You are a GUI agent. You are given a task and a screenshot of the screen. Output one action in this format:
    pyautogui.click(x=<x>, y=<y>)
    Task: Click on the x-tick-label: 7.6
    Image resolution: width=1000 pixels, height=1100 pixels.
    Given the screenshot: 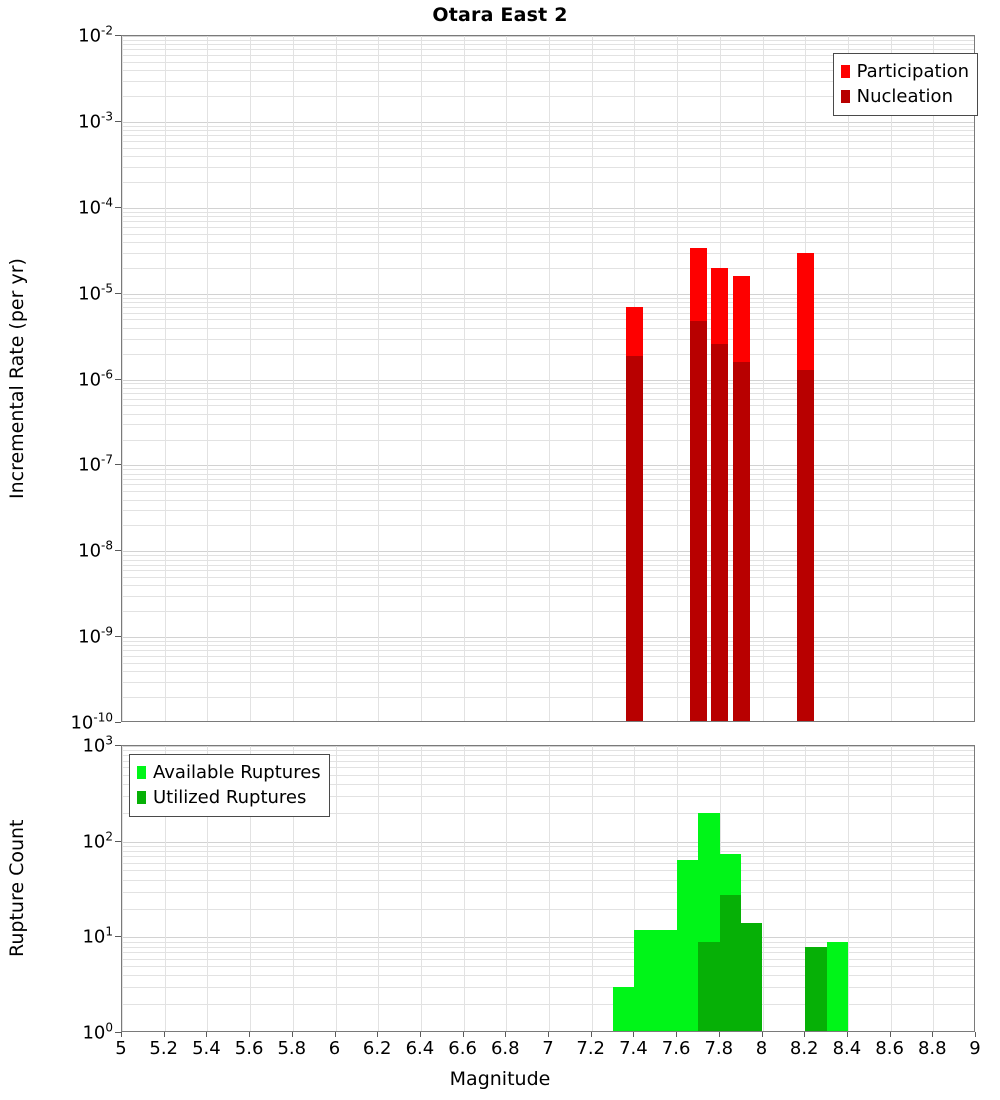 What is the action you would take?
    pyautogui.click(x=676, y=1048)
    